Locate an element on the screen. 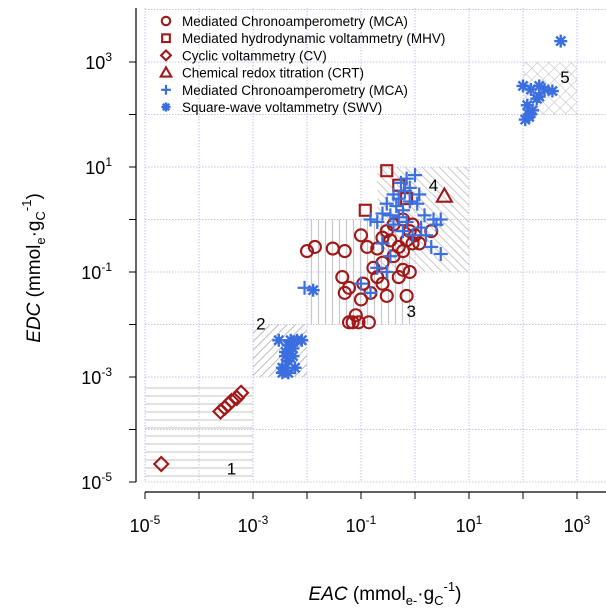 The width and height of the screenshot is (606, 612). x-axis-label: EAC (mmole-·gC-1) is located at coordinates (385, 593).